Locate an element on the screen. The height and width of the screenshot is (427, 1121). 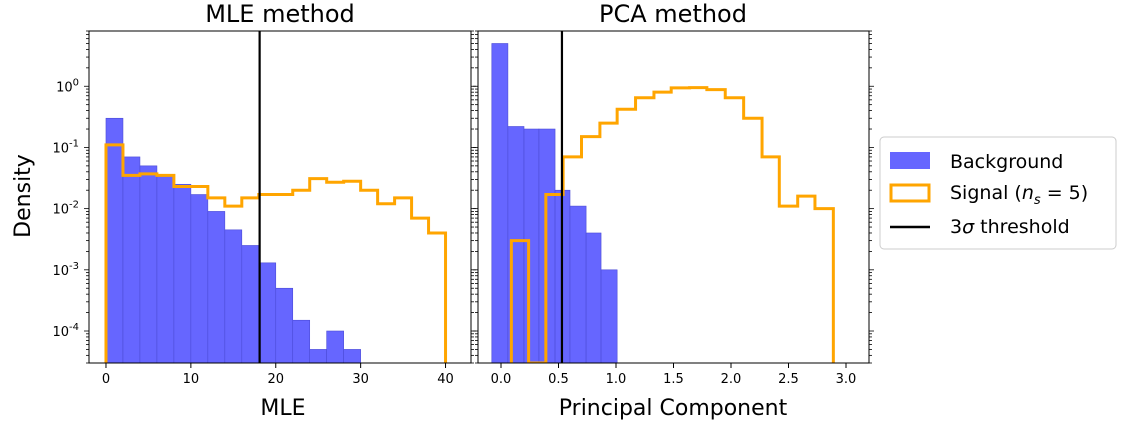
x-tick-label: 0 is located at coordinates (106, 379).